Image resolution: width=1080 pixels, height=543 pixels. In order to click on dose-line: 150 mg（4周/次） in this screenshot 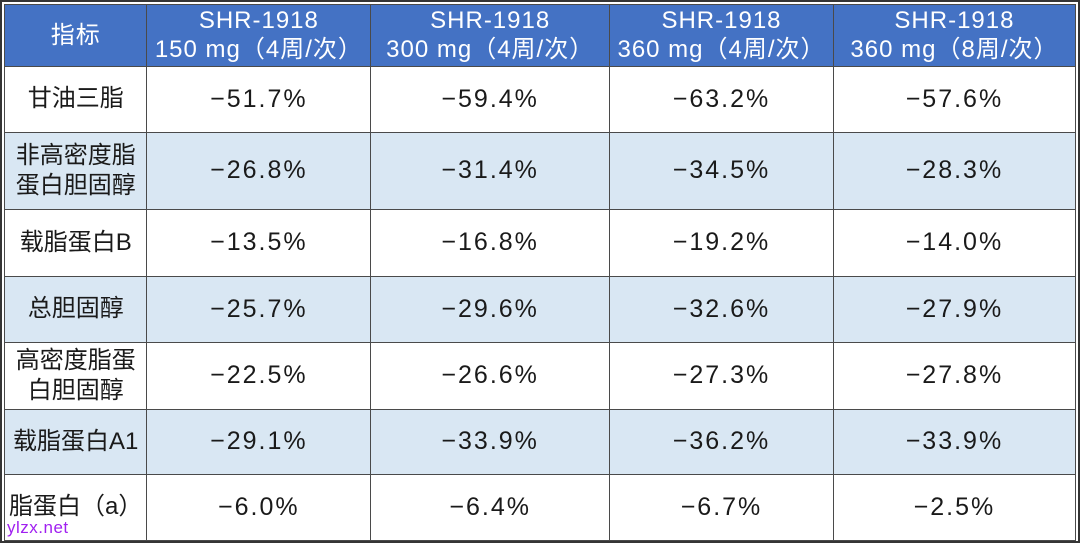, I will do `click(258, 50)`.